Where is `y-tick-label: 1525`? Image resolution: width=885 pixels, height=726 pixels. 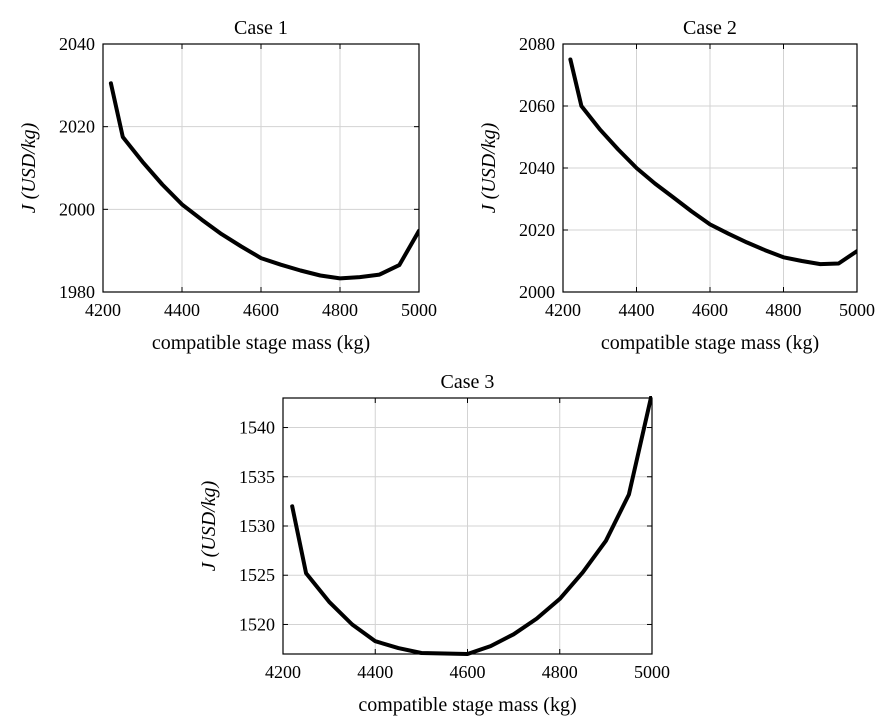 y-tick-label: 1525 is located at coordinates (257, 575).